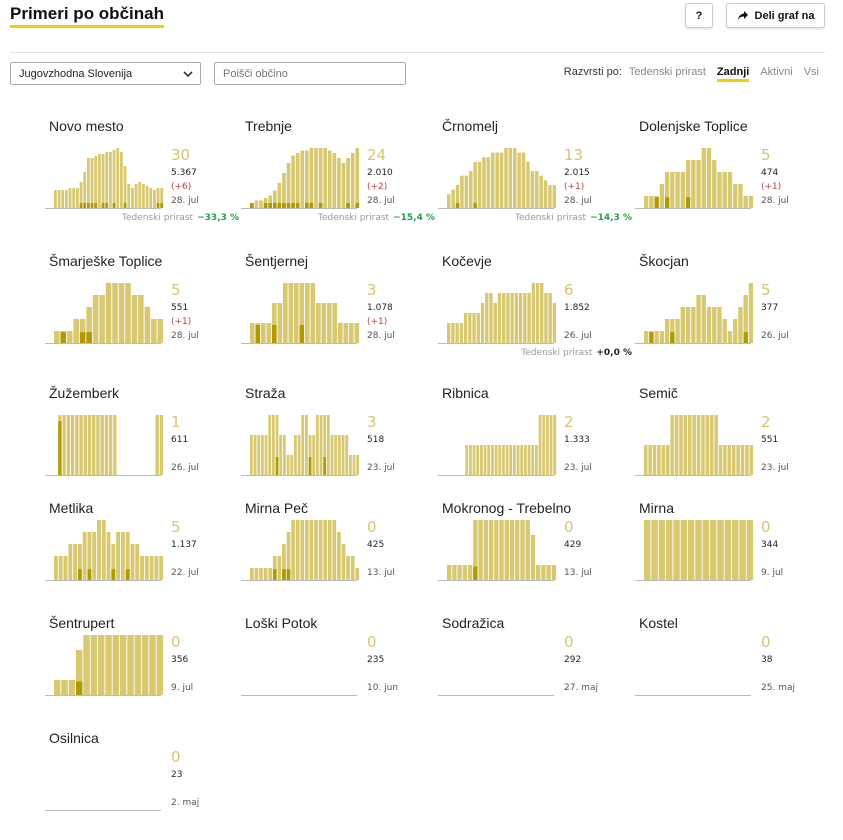  I want to click on municipality-card: Semič 2 551 23. jul, so click(732, 440).